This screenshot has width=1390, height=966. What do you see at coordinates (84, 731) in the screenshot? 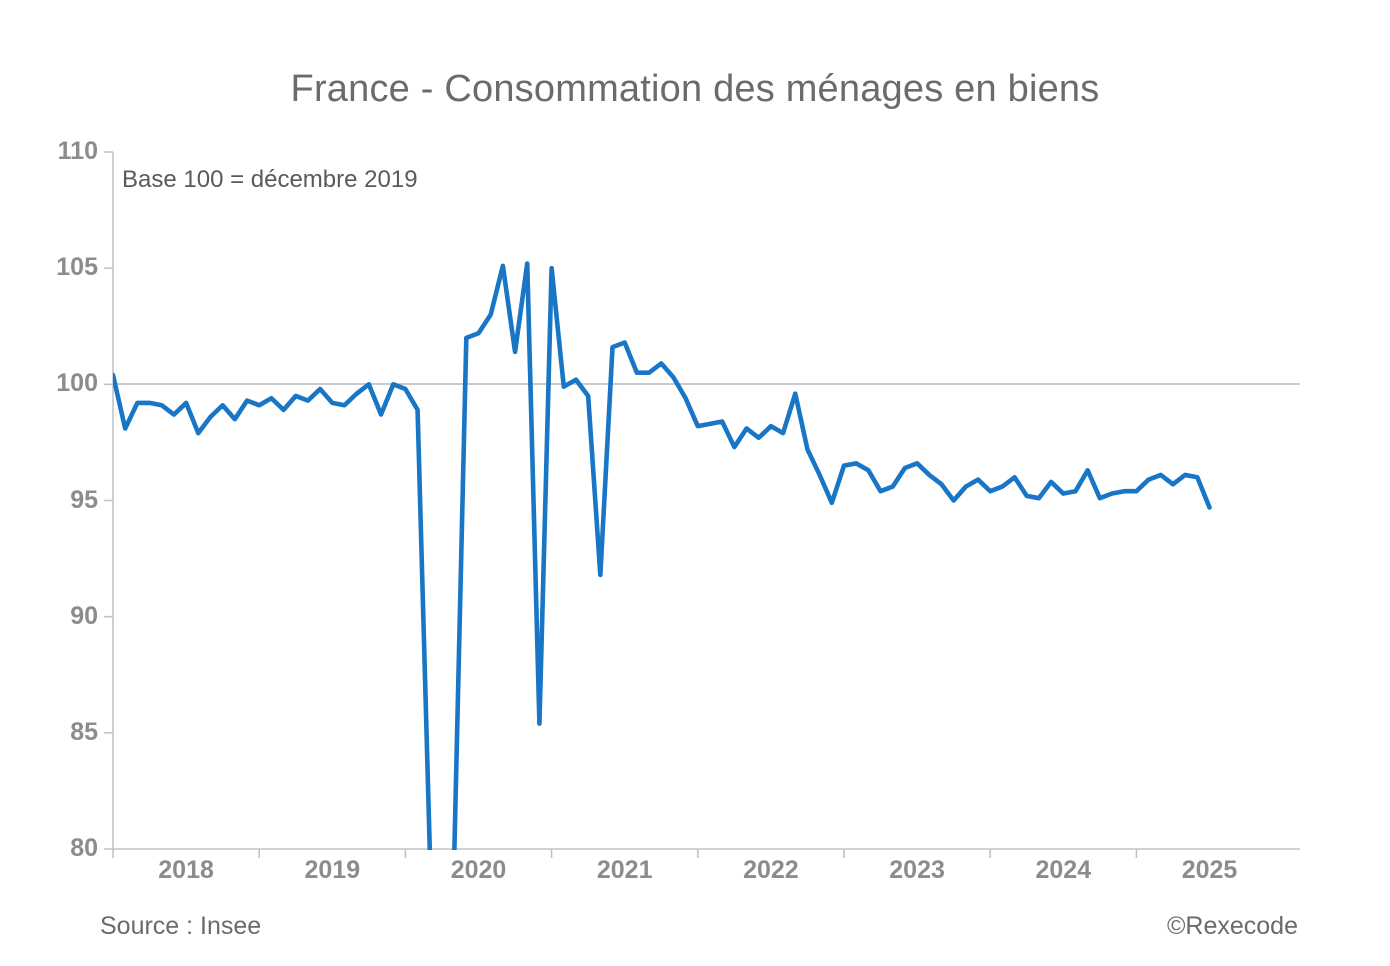
I see `y-axis-label: 85` at bounding box center [84, 731].